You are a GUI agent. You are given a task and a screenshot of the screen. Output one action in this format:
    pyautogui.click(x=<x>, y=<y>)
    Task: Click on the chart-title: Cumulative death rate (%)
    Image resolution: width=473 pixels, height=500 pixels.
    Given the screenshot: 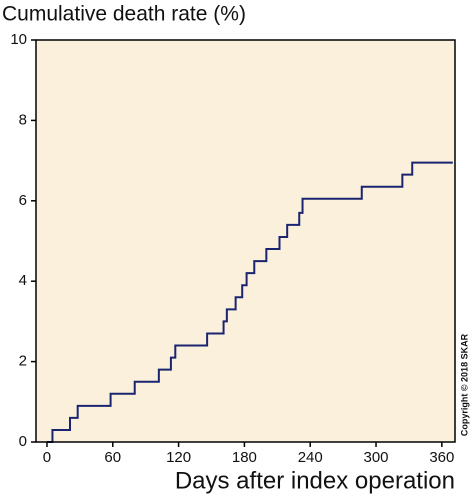 What is the action you would take?
    pyautogui.click(x=124, y=14)
    